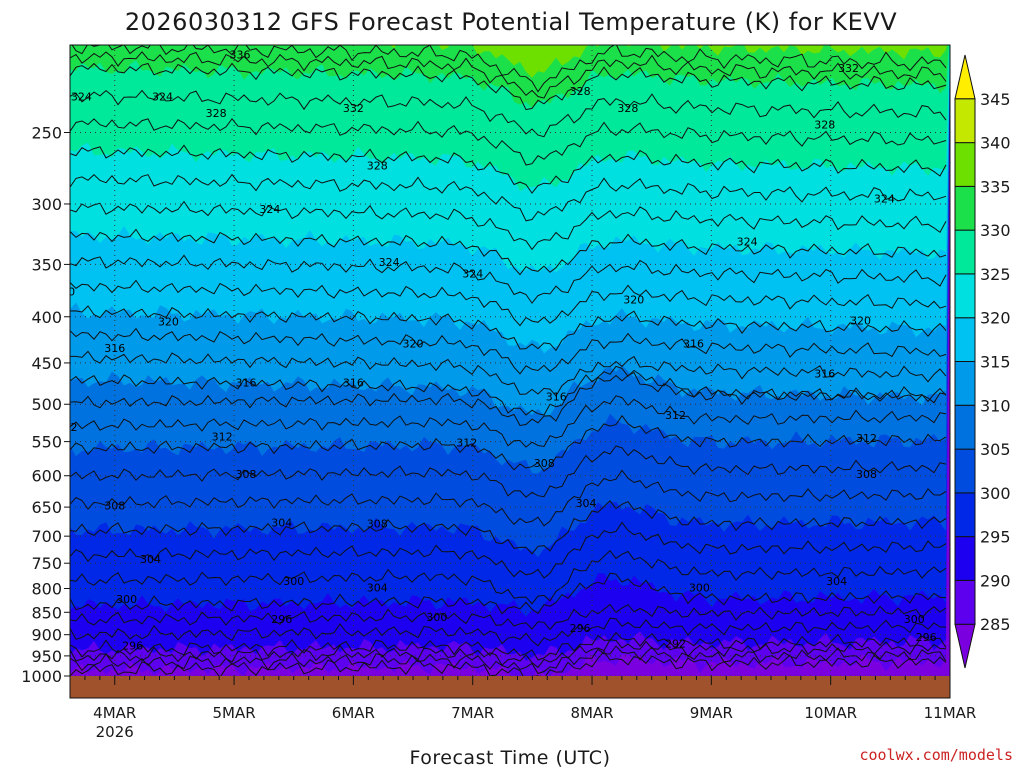 Image resolution: width=1024 pixels, height=768 pixels. I want to click on x-tick-label: 5MAR, so click(233, 713).